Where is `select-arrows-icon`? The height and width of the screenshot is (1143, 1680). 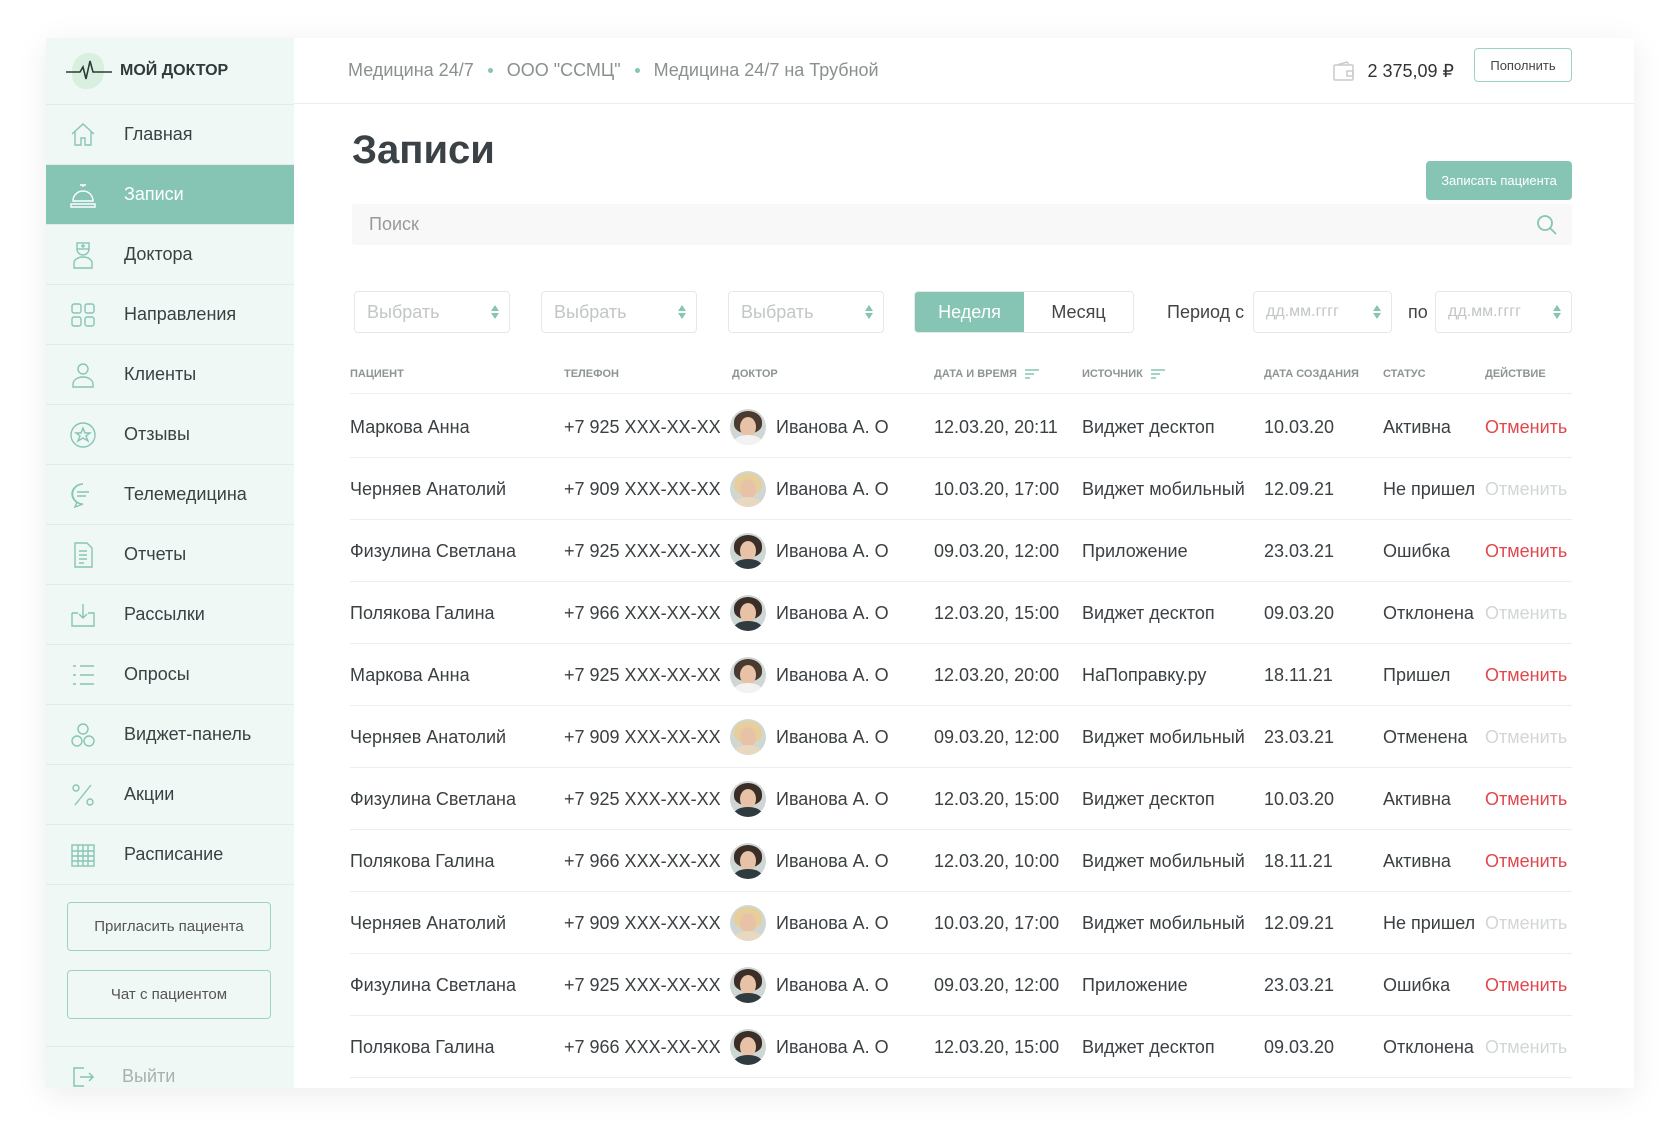 select-arrows-icon is located at coordinates (495, 312).